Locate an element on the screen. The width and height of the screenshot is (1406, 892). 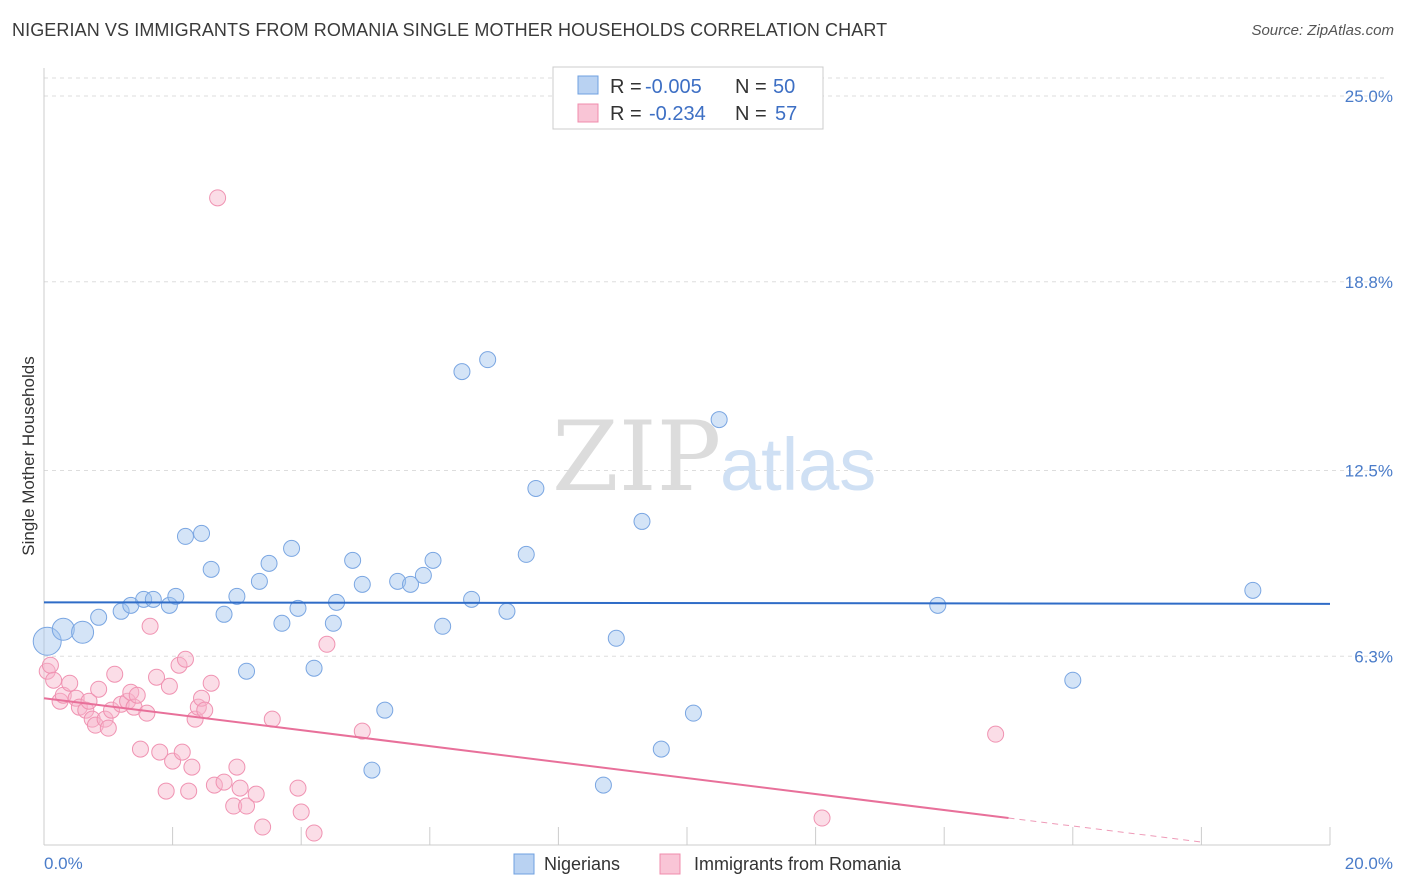
legend-swatch-nigerians is located at coordinates (588, 85).